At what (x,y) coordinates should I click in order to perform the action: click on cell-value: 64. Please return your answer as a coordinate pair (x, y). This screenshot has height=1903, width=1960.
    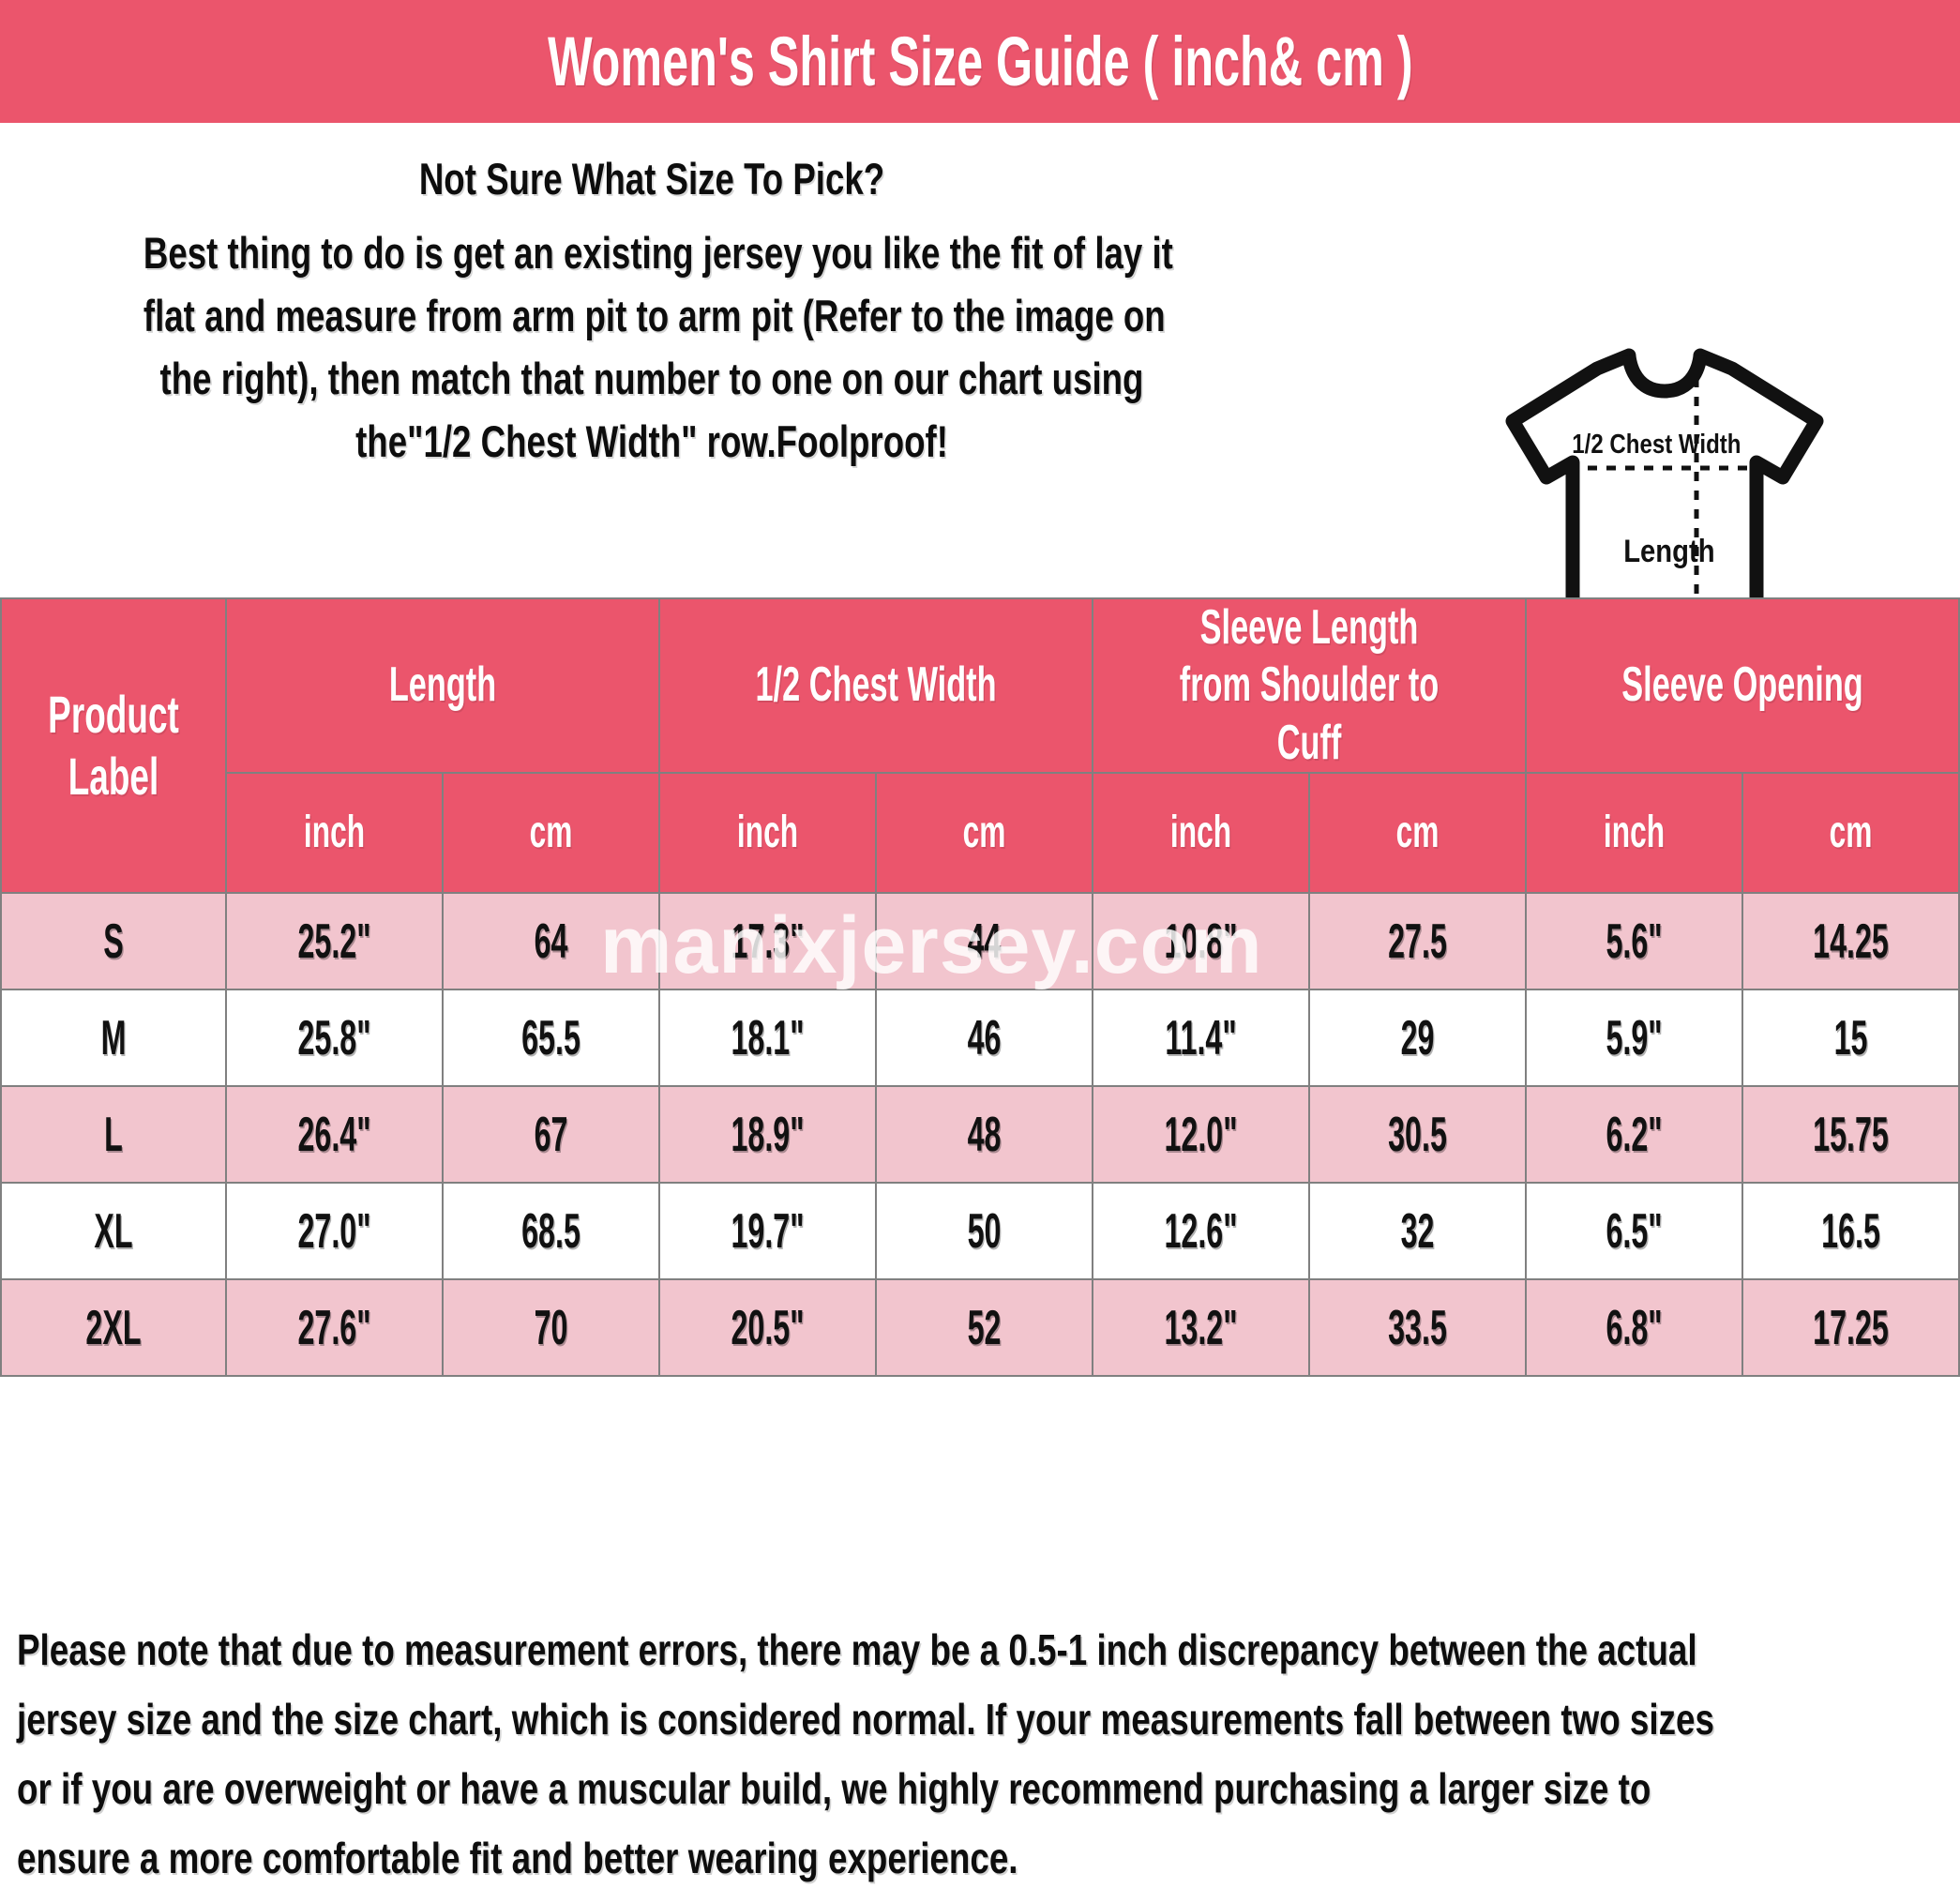
    Looking at the image, I should click on (551, 941).